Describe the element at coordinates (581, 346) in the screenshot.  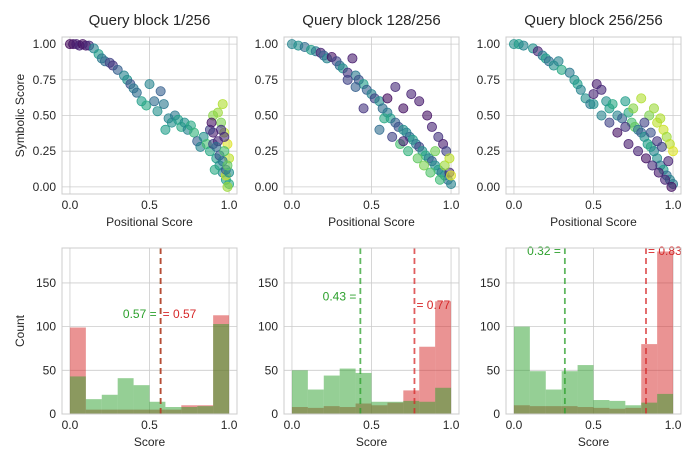
I see `histogram-panel-3: 0.32 = = 0.83 0.0 0.5 1.0 0 50 100 150 Score` at that location.